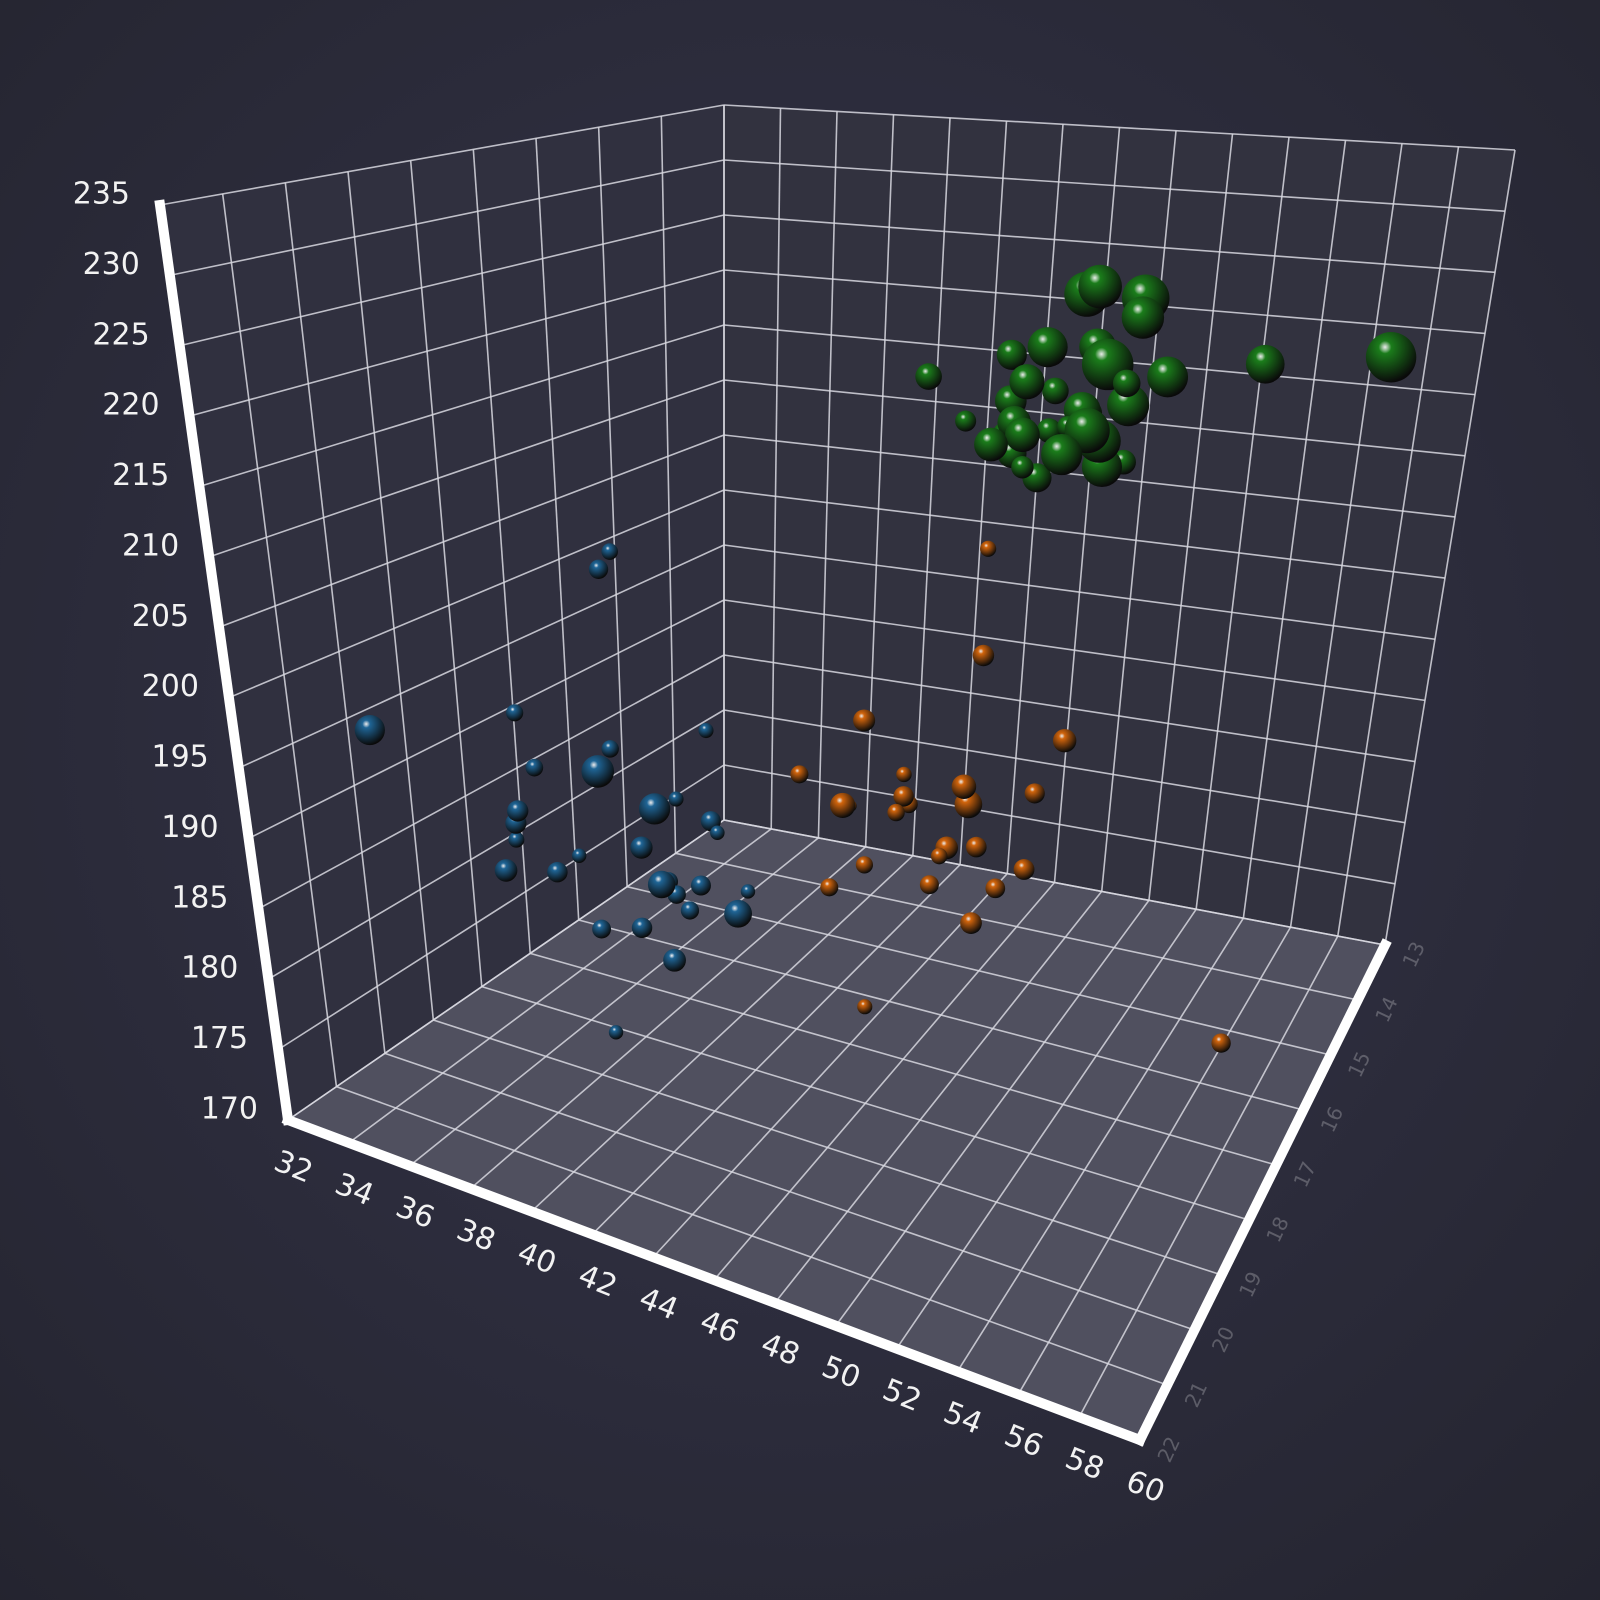  Describe the element at coordinates (160, 616) in the screenshot. I see `y-tick-label: 205` at that location.